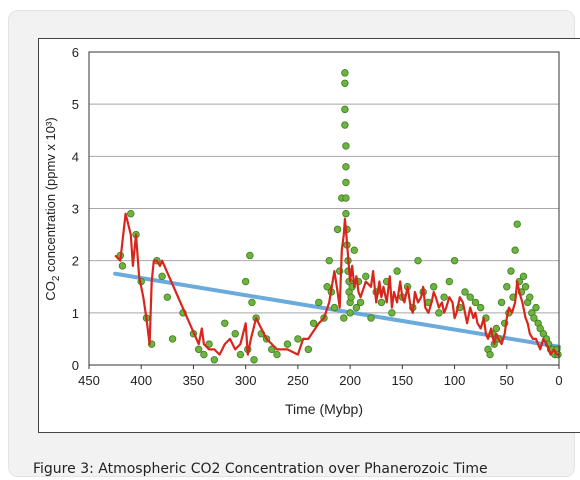 The width and height of the screenshot is (580, 480). What do you see at coordinates (350, 380) in the screenshot?
I see `x-tick-label: 200` at bounding box center [350, 380].